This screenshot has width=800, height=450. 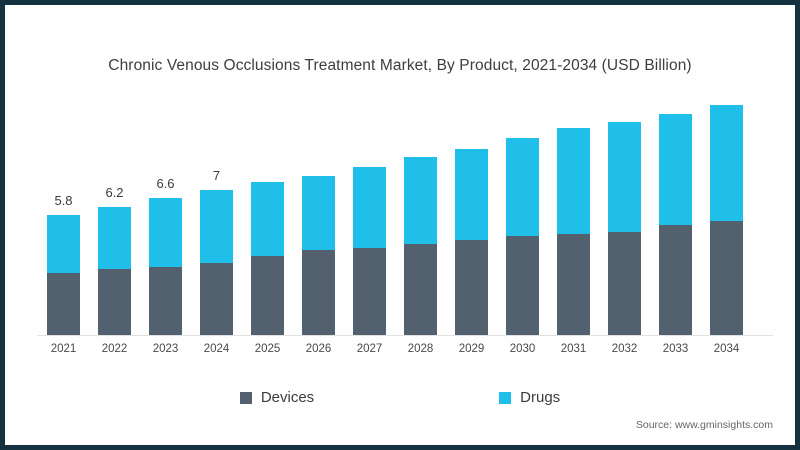 I want to click on bar-segment-drugs-2022, so click(x=114, y=237).